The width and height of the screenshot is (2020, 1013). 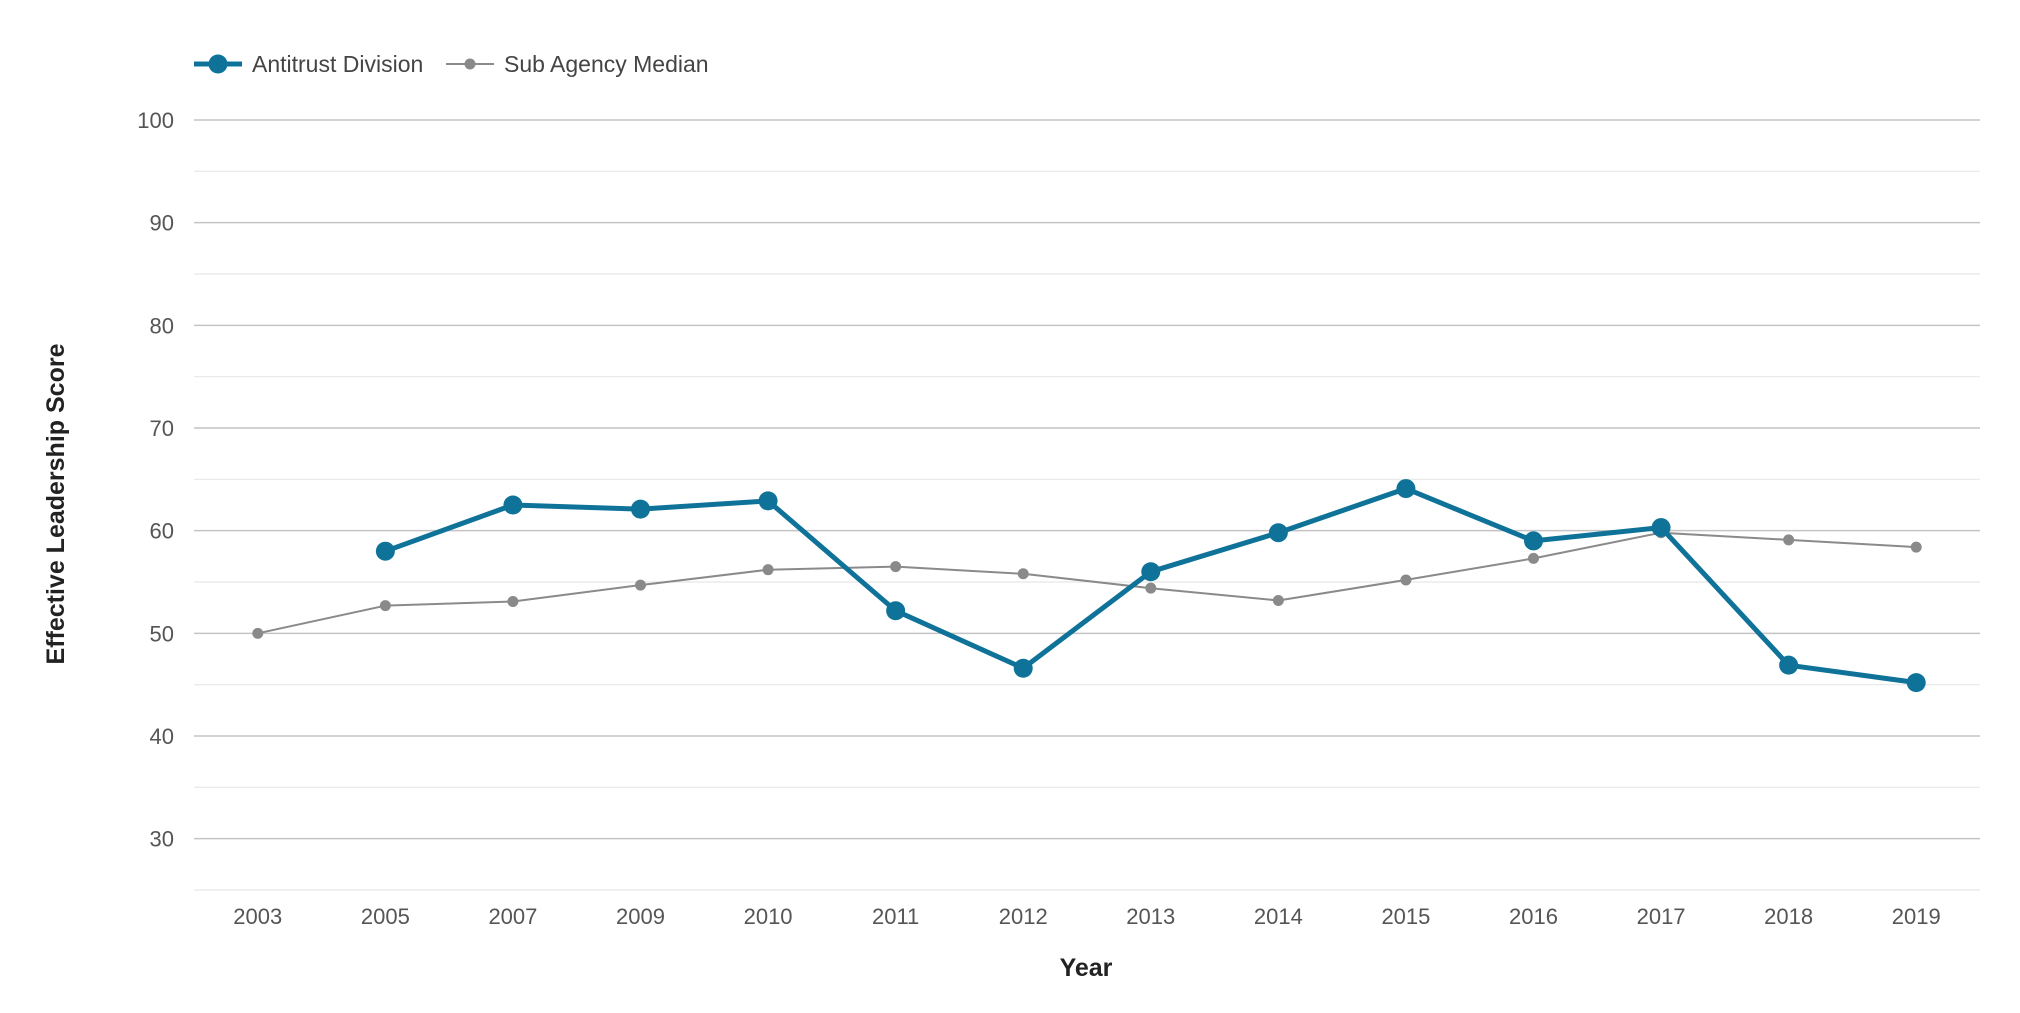 I want to click on x-tick-label: 2018, so click(x=1788, y=916).